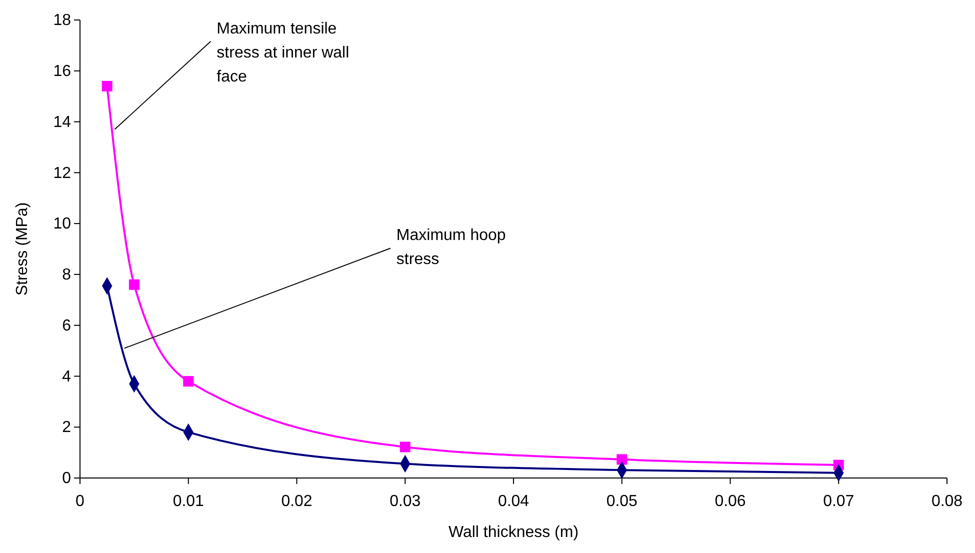  I want to click on x-tick-label: 0.05, so click(622, 501).